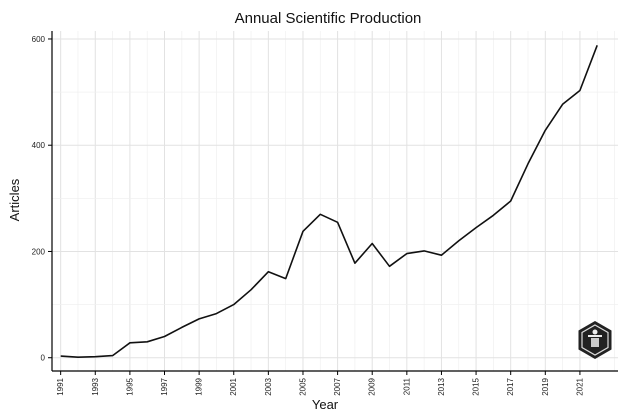 Image resolution: width=632 pixels, height=410 pixels. Describe the element at coordinates (129, 386) in the screenshot. I see `x-tick-label: 1995` at that location.